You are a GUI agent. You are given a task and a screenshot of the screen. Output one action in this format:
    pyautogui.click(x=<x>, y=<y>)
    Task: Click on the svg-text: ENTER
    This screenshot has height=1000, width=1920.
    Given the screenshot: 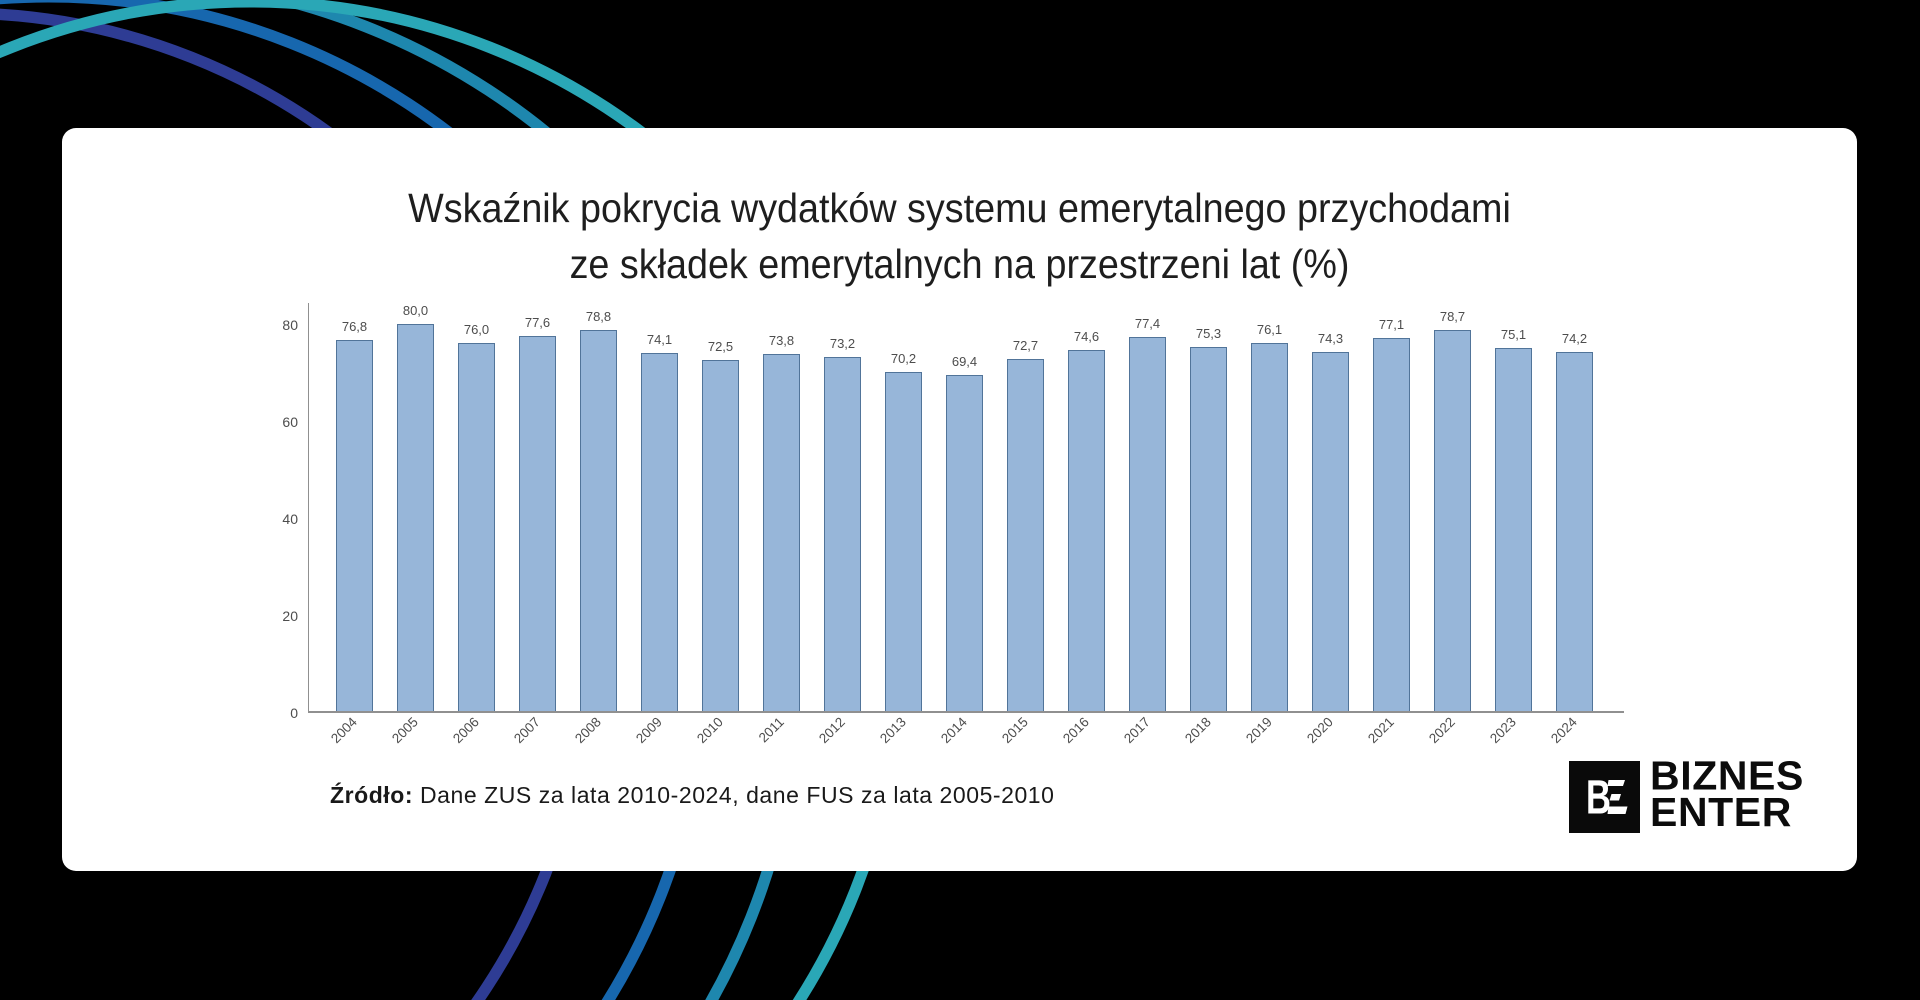 What is the action you would take?
    pyautogui.click(x=1721, y=812)
    